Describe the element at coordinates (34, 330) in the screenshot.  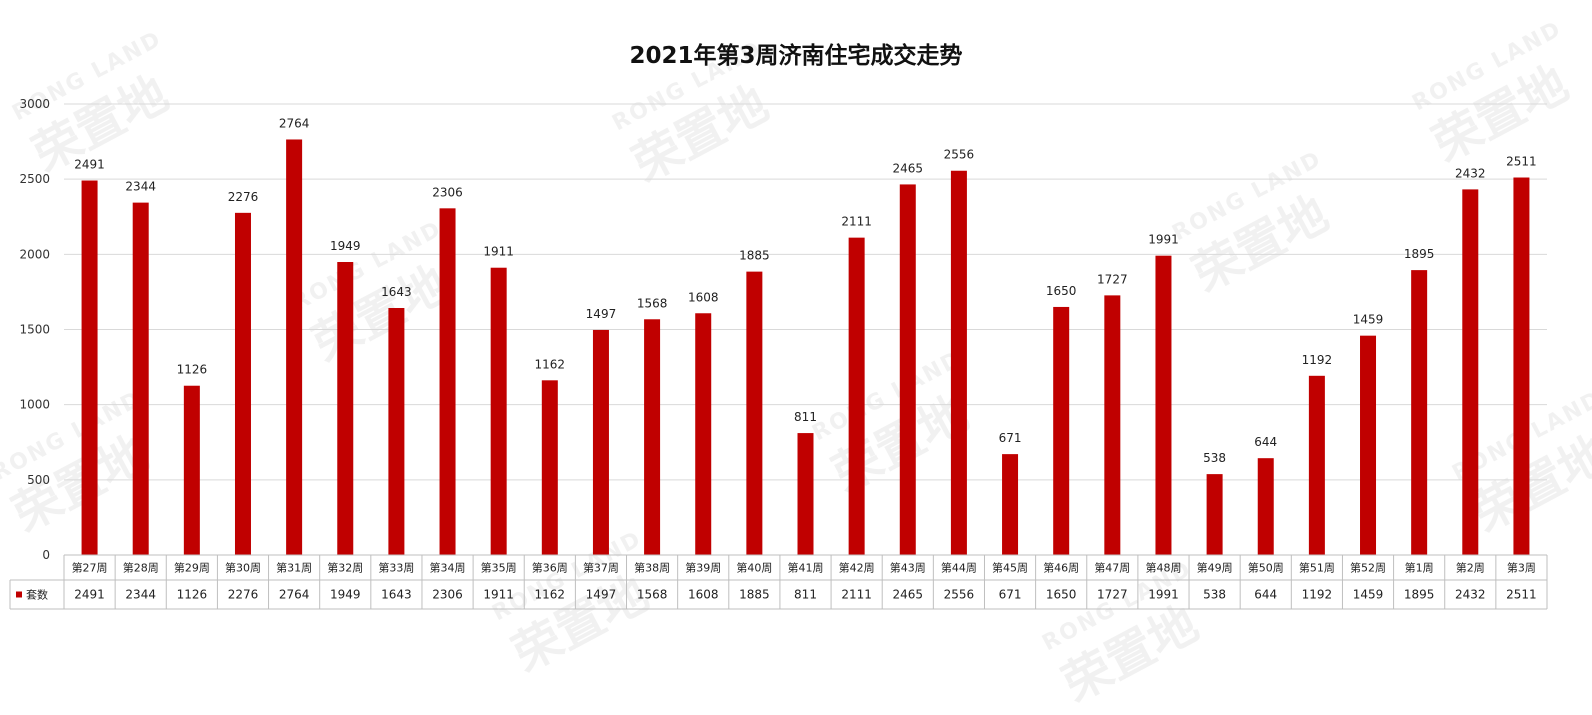
I see `y-tick-label: 1500` at that location.